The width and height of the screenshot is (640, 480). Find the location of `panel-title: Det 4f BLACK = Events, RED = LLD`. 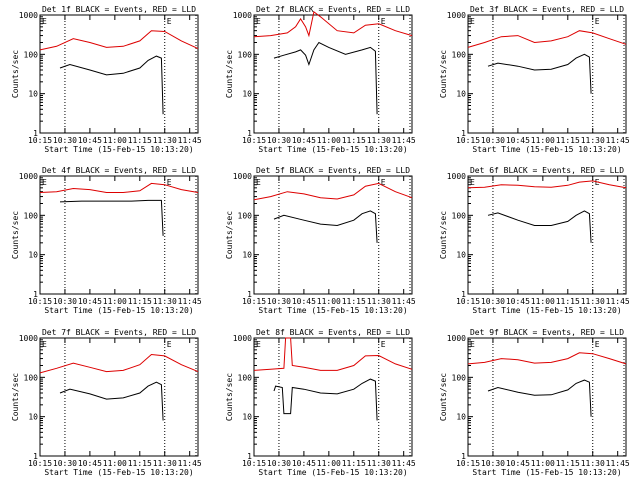

panel-title: Det 4f BLACK = Events, RED = LLD is located at coordinates (119, 170).